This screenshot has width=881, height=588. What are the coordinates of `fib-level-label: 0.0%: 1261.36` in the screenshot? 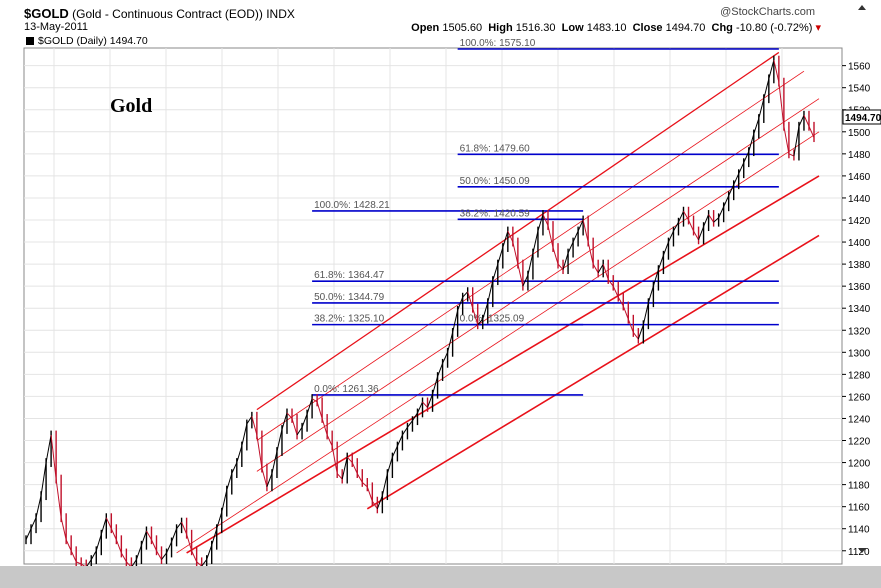 It's located at (346, 389).